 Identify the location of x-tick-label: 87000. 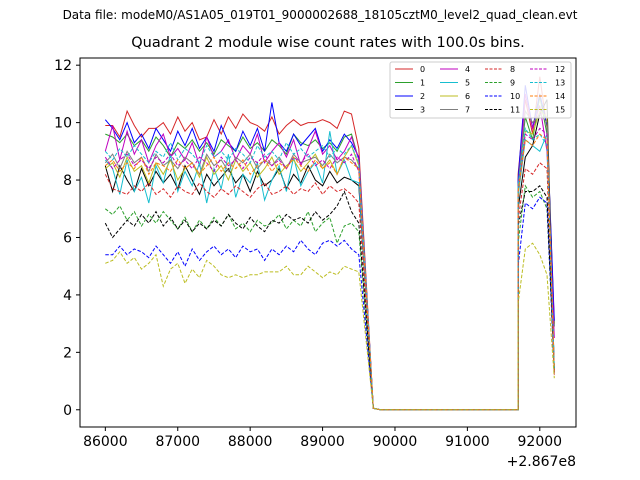
(177, 442).